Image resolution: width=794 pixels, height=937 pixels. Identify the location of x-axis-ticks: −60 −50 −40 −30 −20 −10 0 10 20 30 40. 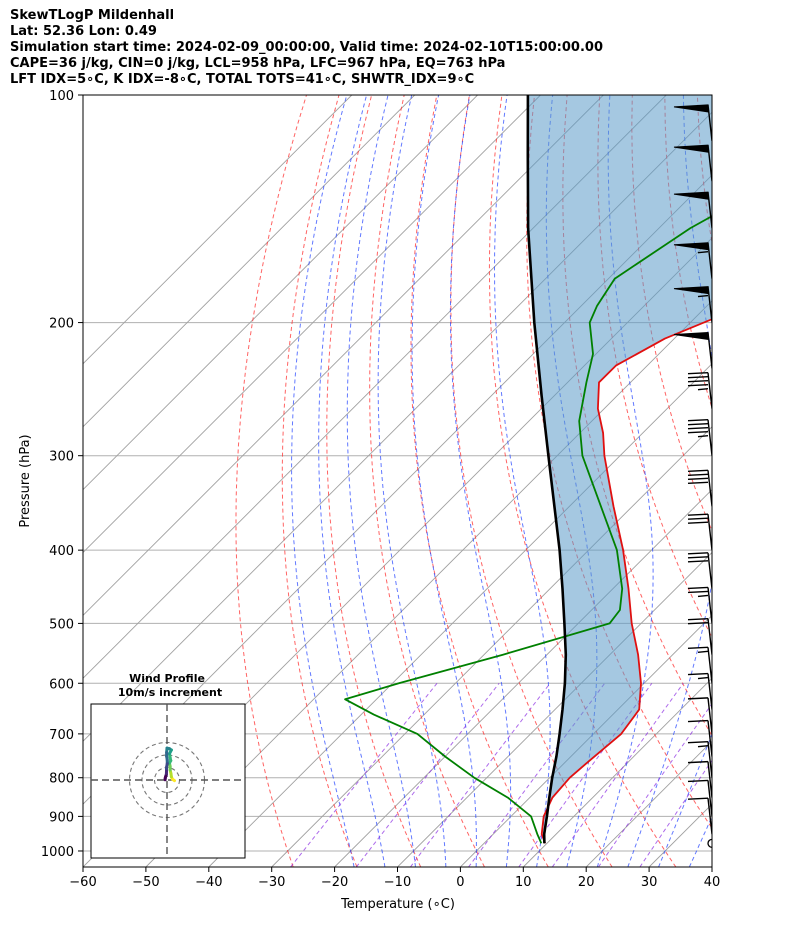
(394, 878).